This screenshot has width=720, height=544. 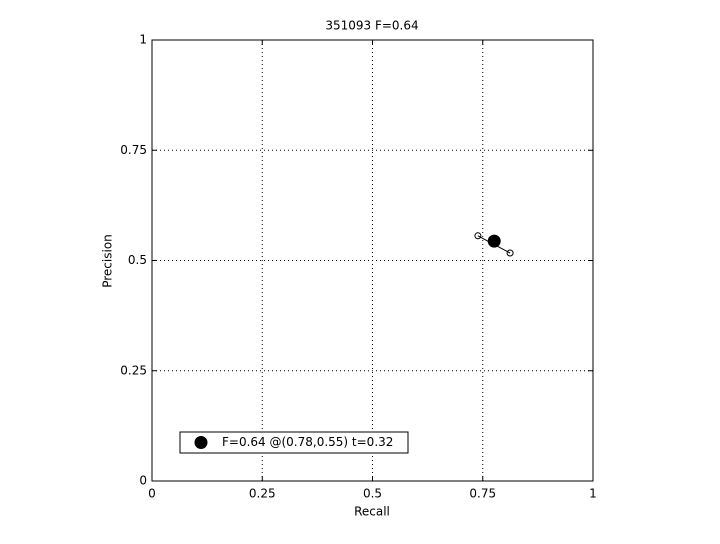 I want to click on x-tick-label: 0, so click(x=152, y=494).